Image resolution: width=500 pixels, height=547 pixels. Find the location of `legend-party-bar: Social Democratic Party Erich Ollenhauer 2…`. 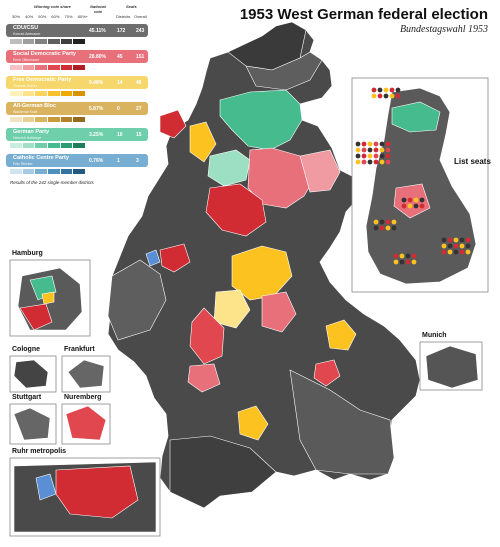

legend-party-bar: Social Democratic Party Erich Ollenhauer 2… is located at coordinates (77, 56).